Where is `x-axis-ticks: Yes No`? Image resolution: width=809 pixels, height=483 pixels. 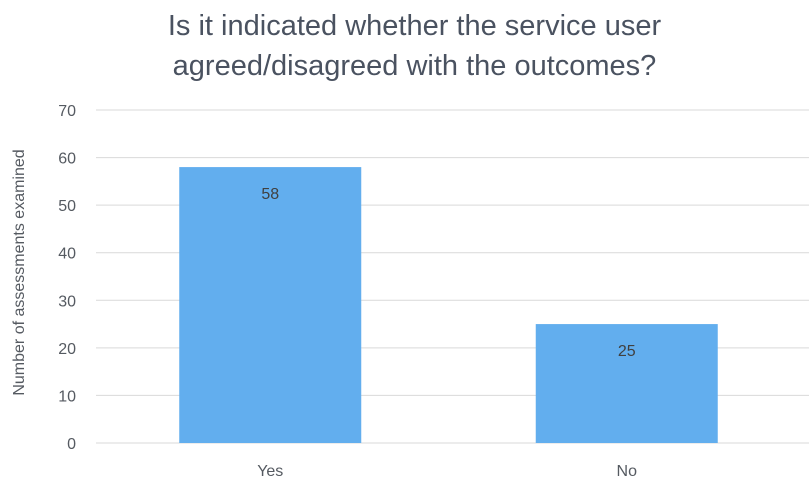
x-axis-ticks: Yes No is located at coordinates (447, 471).